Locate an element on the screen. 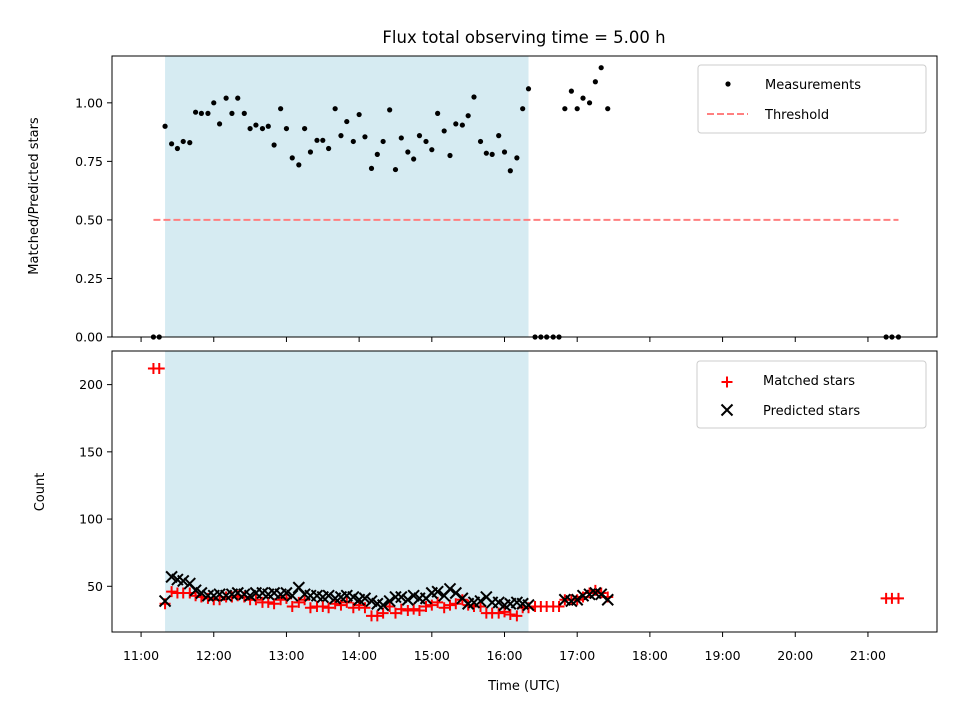  ratio-legend: Measurements Threshold is located at coordinates (812, 99).